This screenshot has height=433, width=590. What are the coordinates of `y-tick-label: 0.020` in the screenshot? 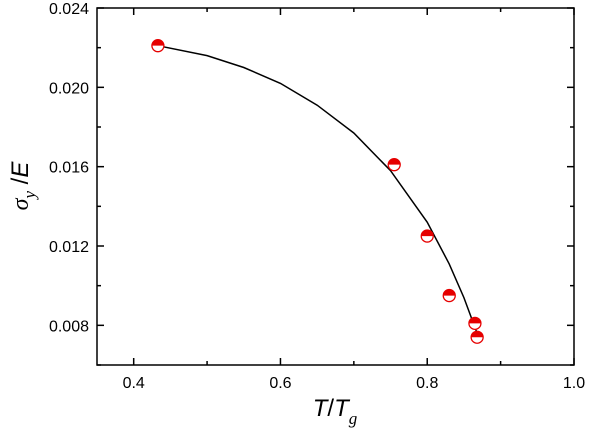 It's located at (69, 88).